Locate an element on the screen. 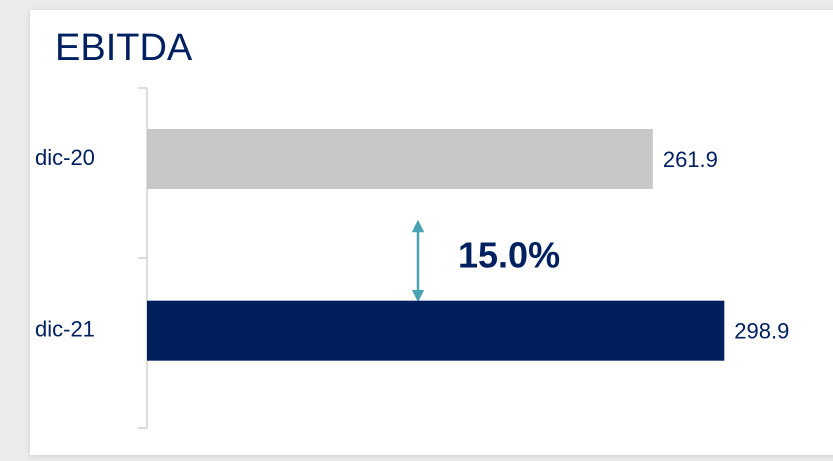 Image resolution: width=833 pixels, height=461 pixels. value-label: 298.9 is located at coordinates (761, 330).